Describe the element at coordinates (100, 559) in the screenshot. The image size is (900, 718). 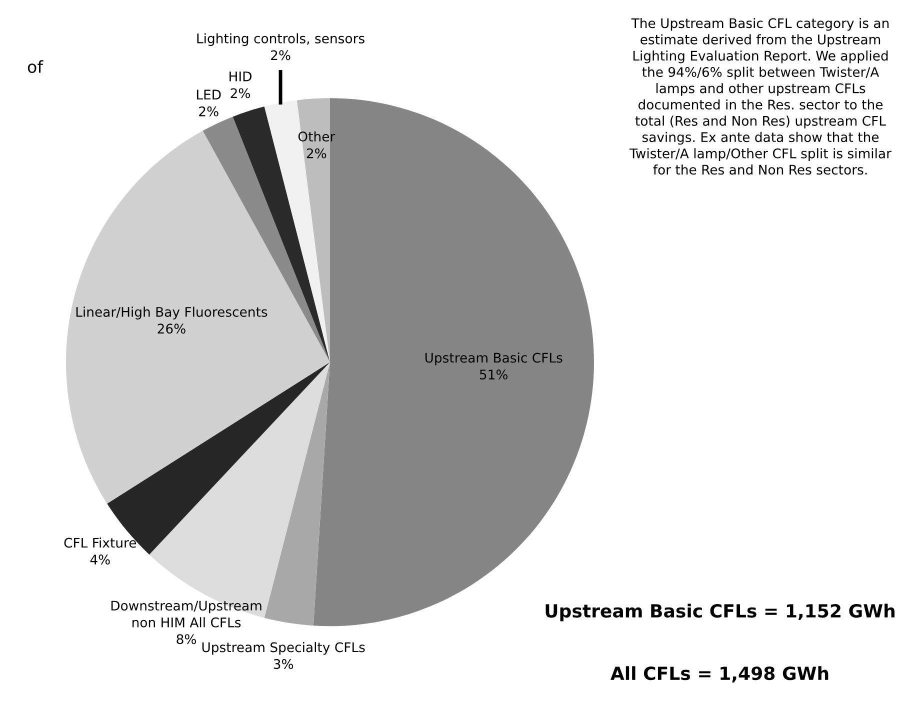
I see `data-label: 4%` at that location.